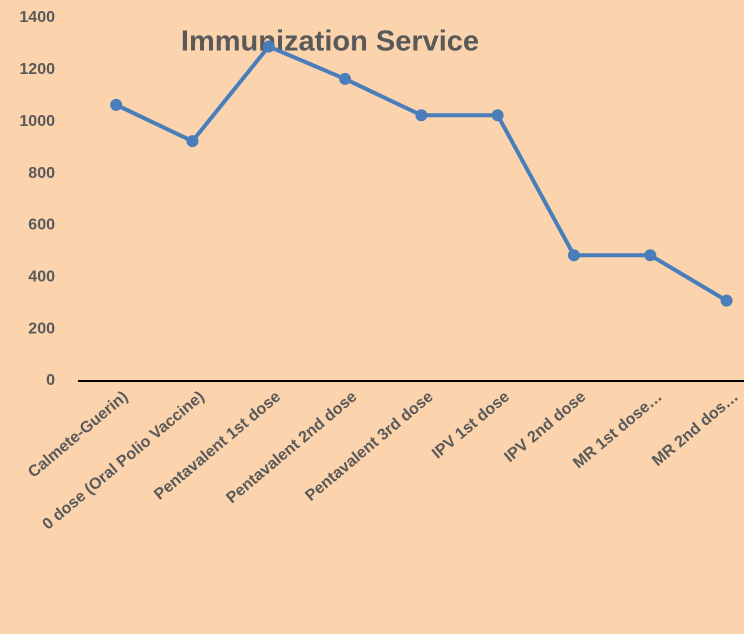 Image resolution: width=744 pixels, height=634 pixels. Describe the element at coordinates (37, 69) in the screenshot. I see `y-tick-label: 1200` at that location.